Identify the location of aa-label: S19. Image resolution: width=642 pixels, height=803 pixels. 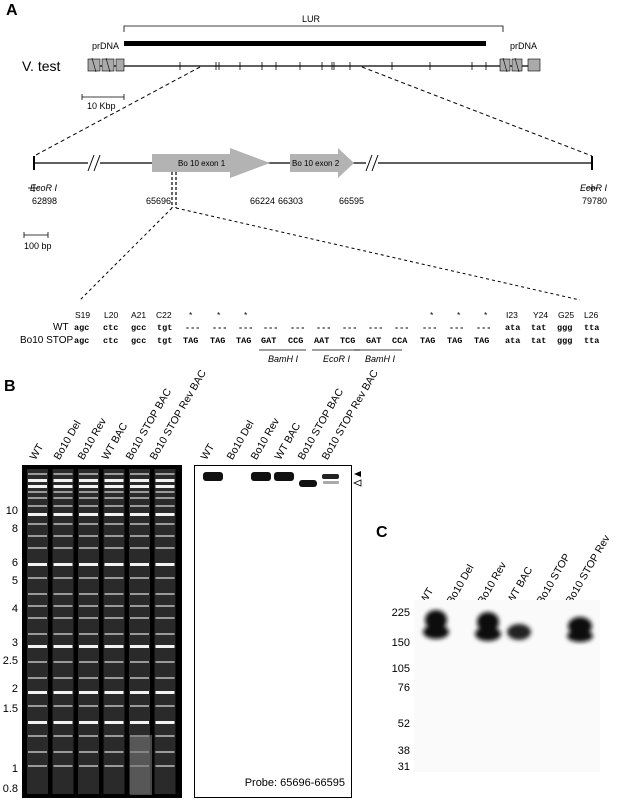
(83, 315).